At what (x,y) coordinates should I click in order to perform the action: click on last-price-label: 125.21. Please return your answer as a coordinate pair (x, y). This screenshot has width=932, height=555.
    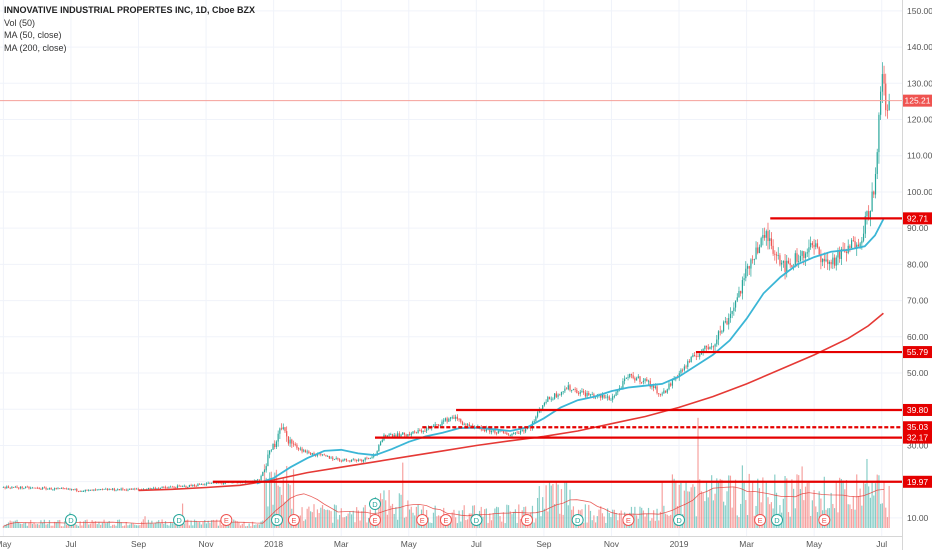
    Looking at the image, I should click on (918, 101).